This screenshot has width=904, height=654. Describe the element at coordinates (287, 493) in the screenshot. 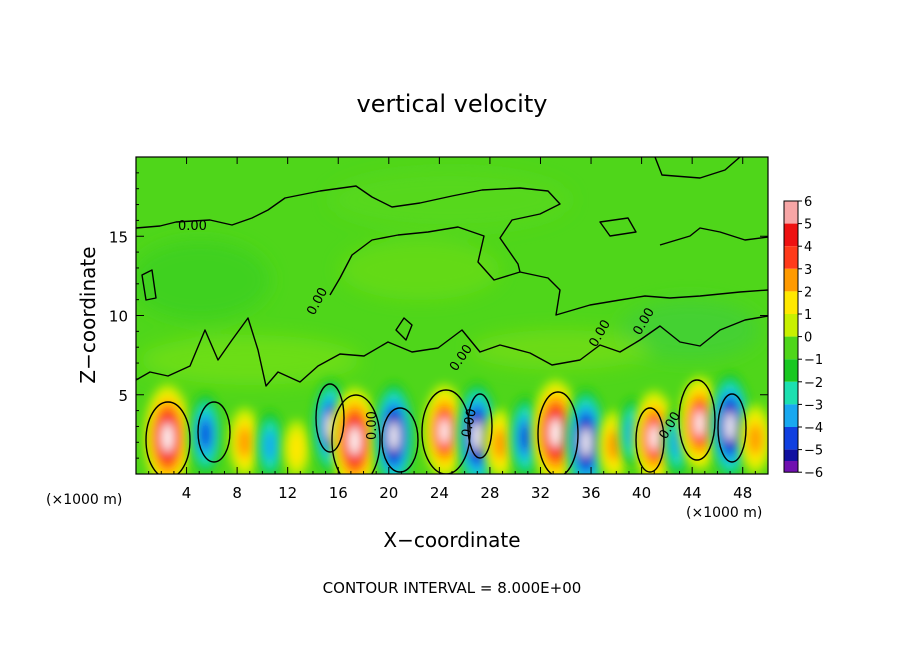

I see `x-tick-label: 12` at that location.